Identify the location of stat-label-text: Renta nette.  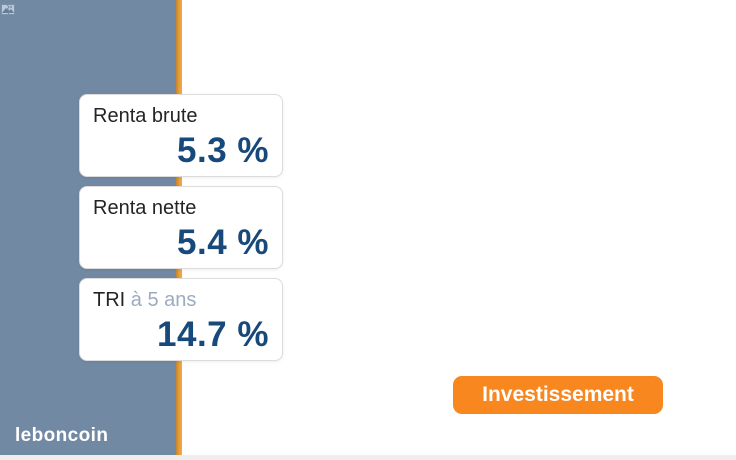
(145, 208).